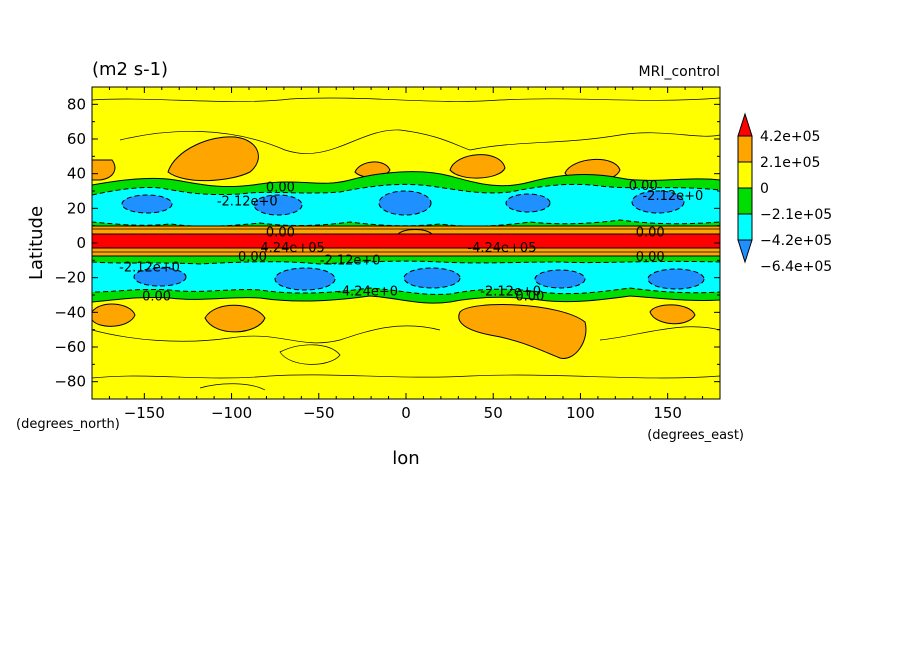  I want to click on y-axis-label: Latitude, so click(36, 243).